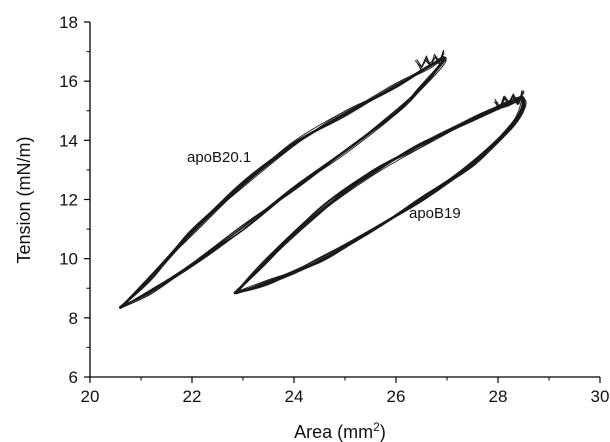  Describe the element at coordinates (24, 199) in the screenshot. I see `y-axis-title: Tension (mN/m)` at that location.